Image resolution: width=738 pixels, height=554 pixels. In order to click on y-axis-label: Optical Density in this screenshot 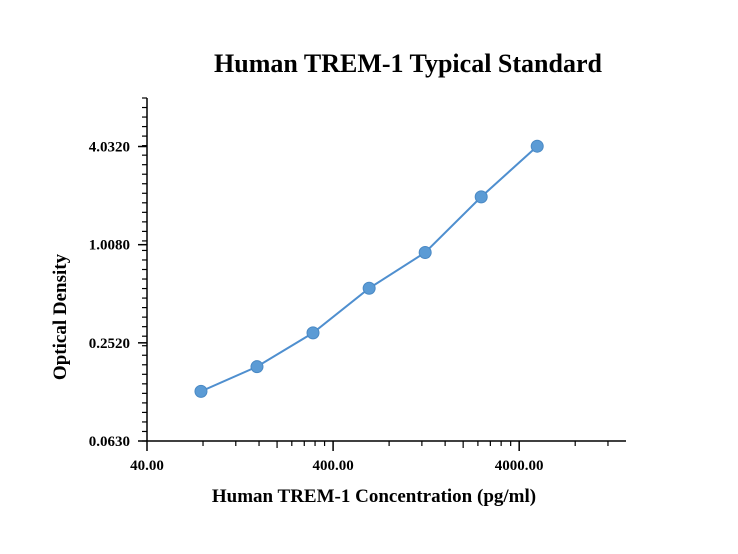, I will do `click(60, 316)`.